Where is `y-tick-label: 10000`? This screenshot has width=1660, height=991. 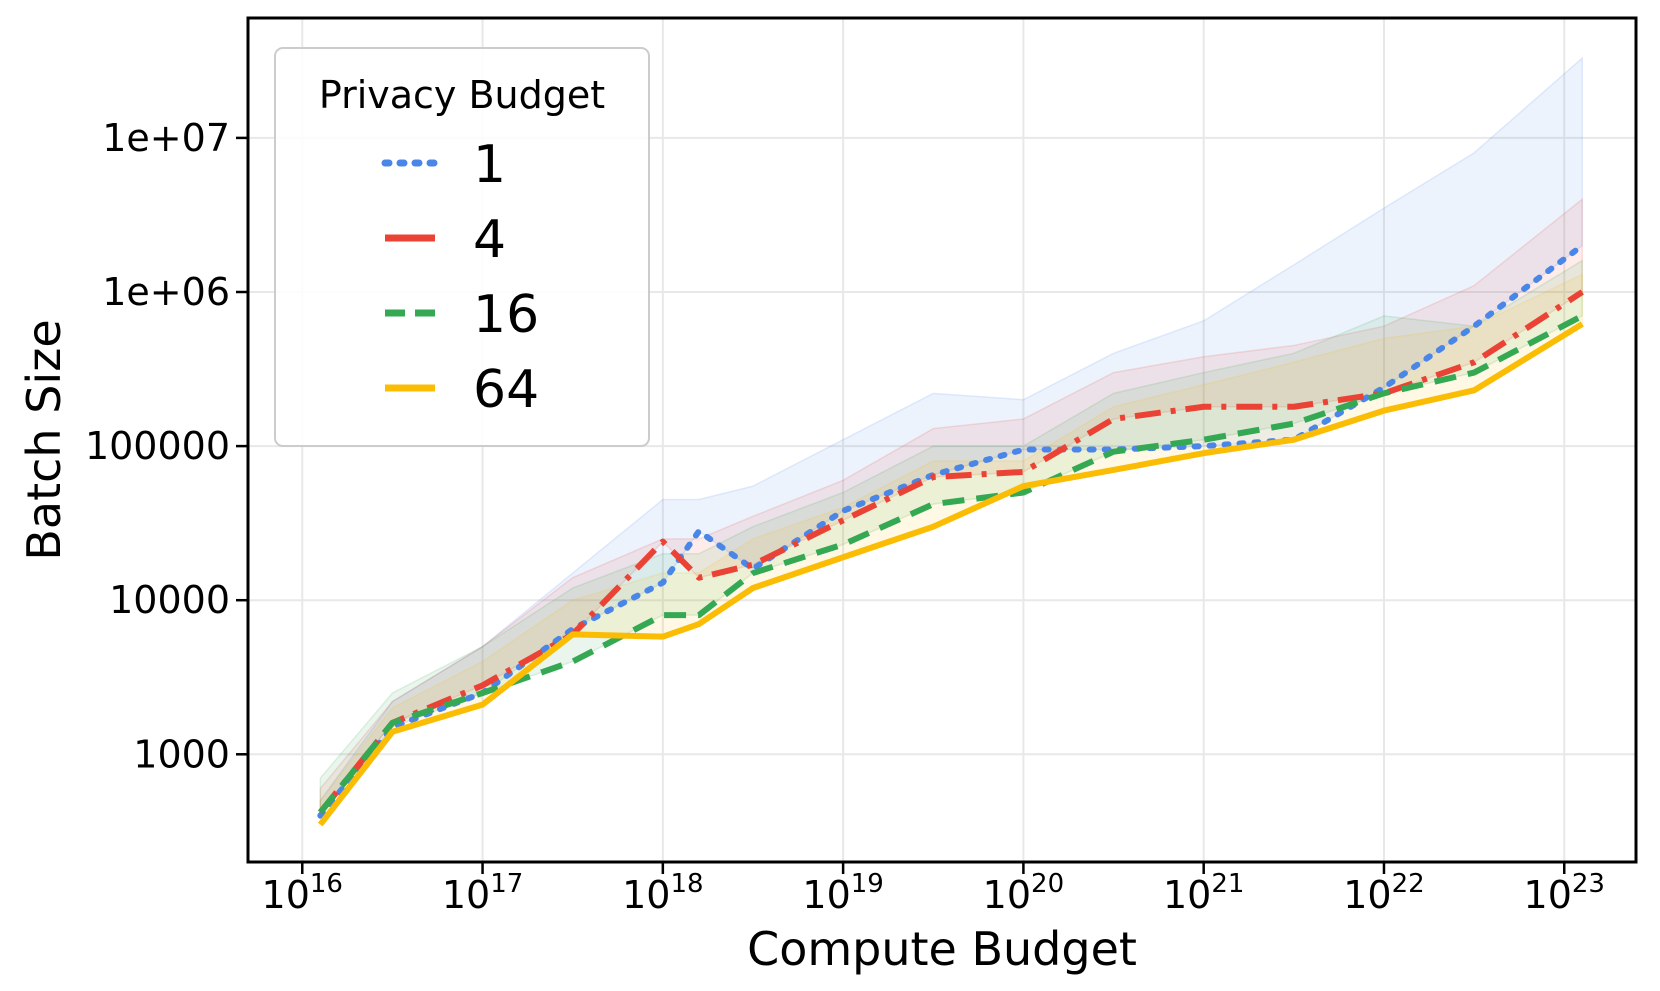 y-tick-label: 10000 is located at coordinates (169, 600).